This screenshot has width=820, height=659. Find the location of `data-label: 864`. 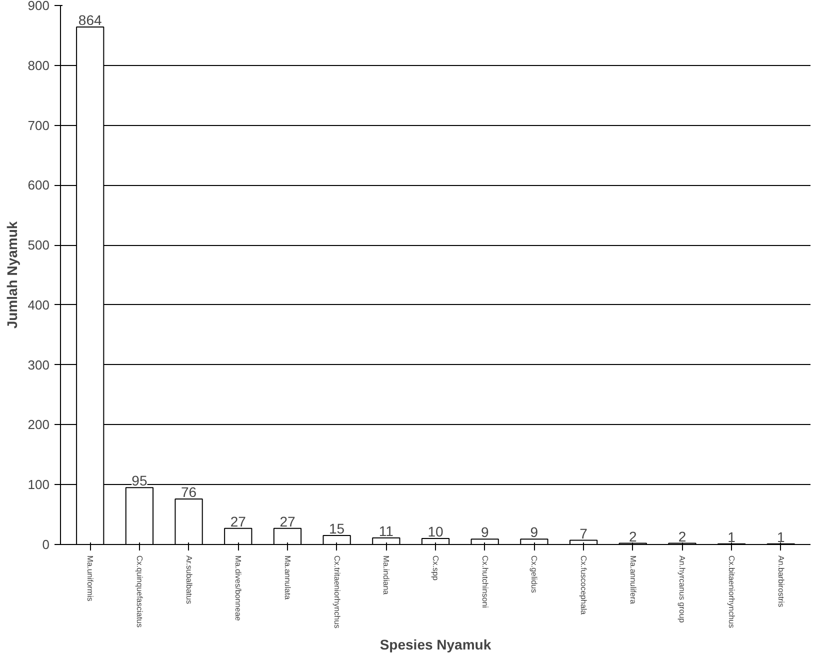

data-label: 864 is located at coordinates (90, 20).